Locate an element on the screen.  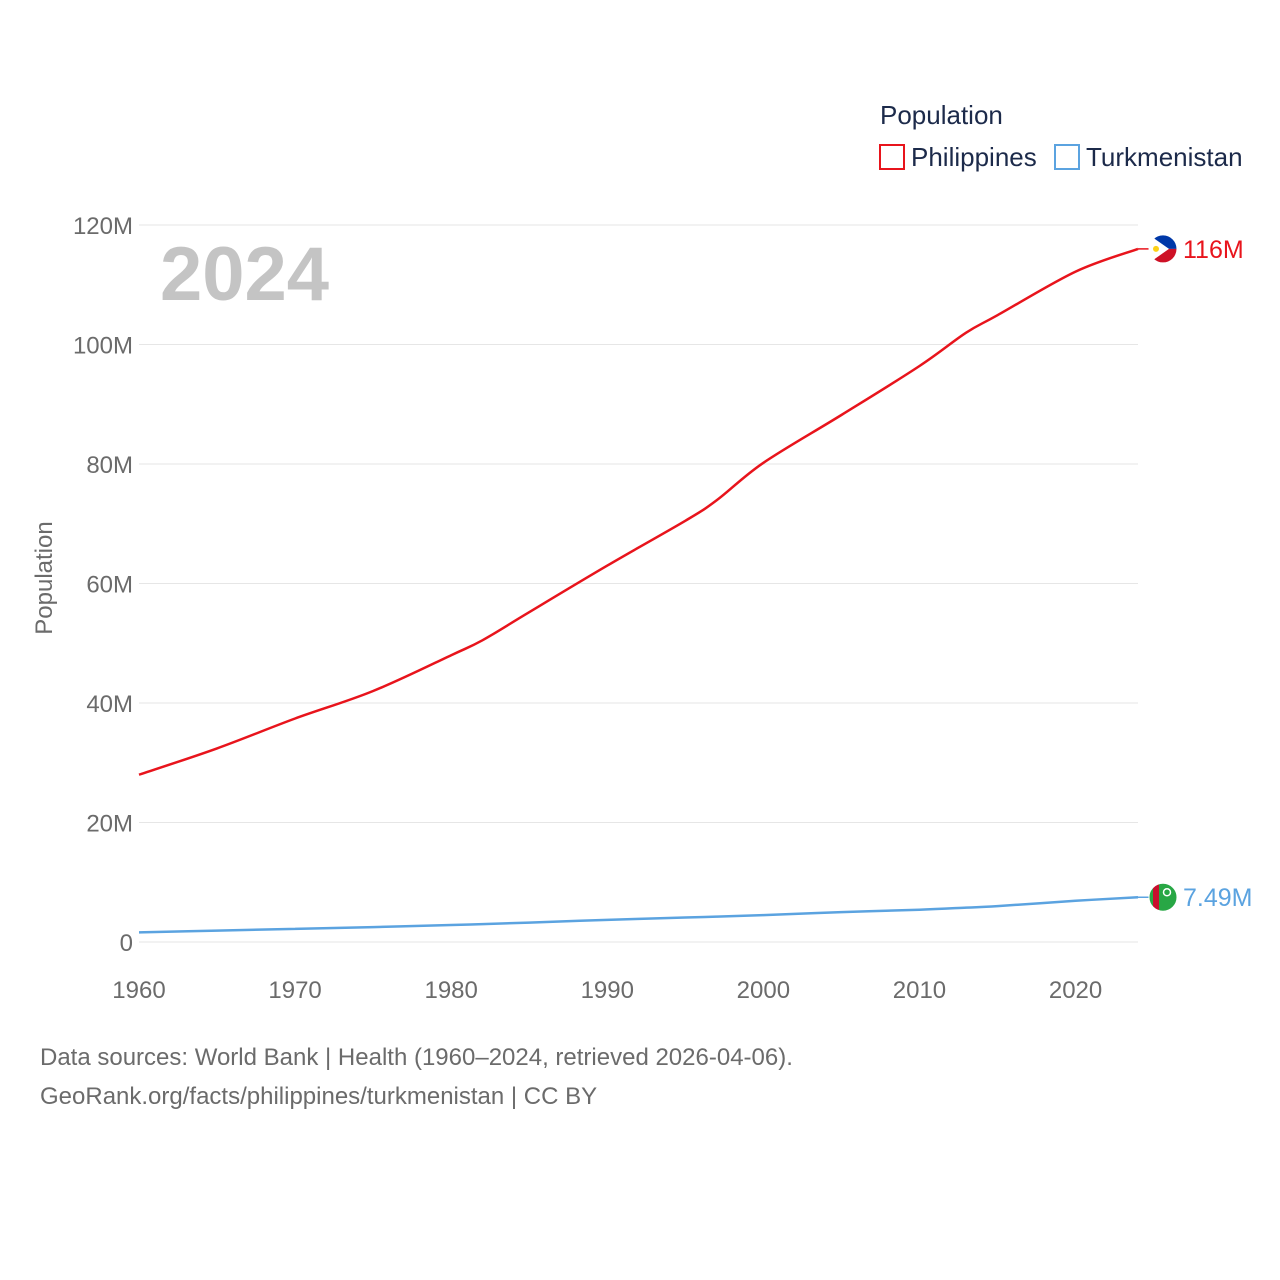
end-value-label: 7.49M is located at coordinates (1217, 898).